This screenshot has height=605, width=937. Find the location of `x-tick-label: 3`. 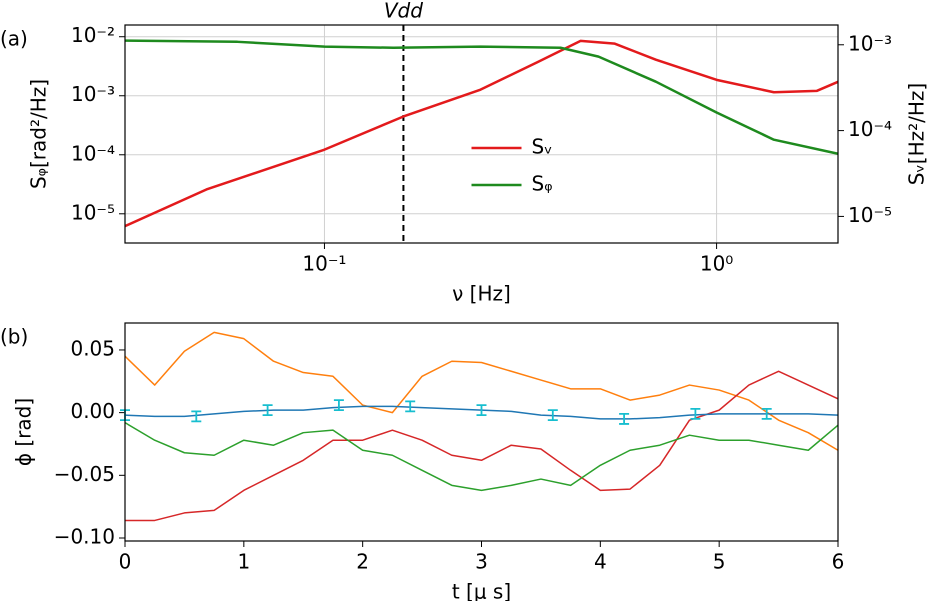

x-tick-label: 3 is located at coordinates (481, 562).